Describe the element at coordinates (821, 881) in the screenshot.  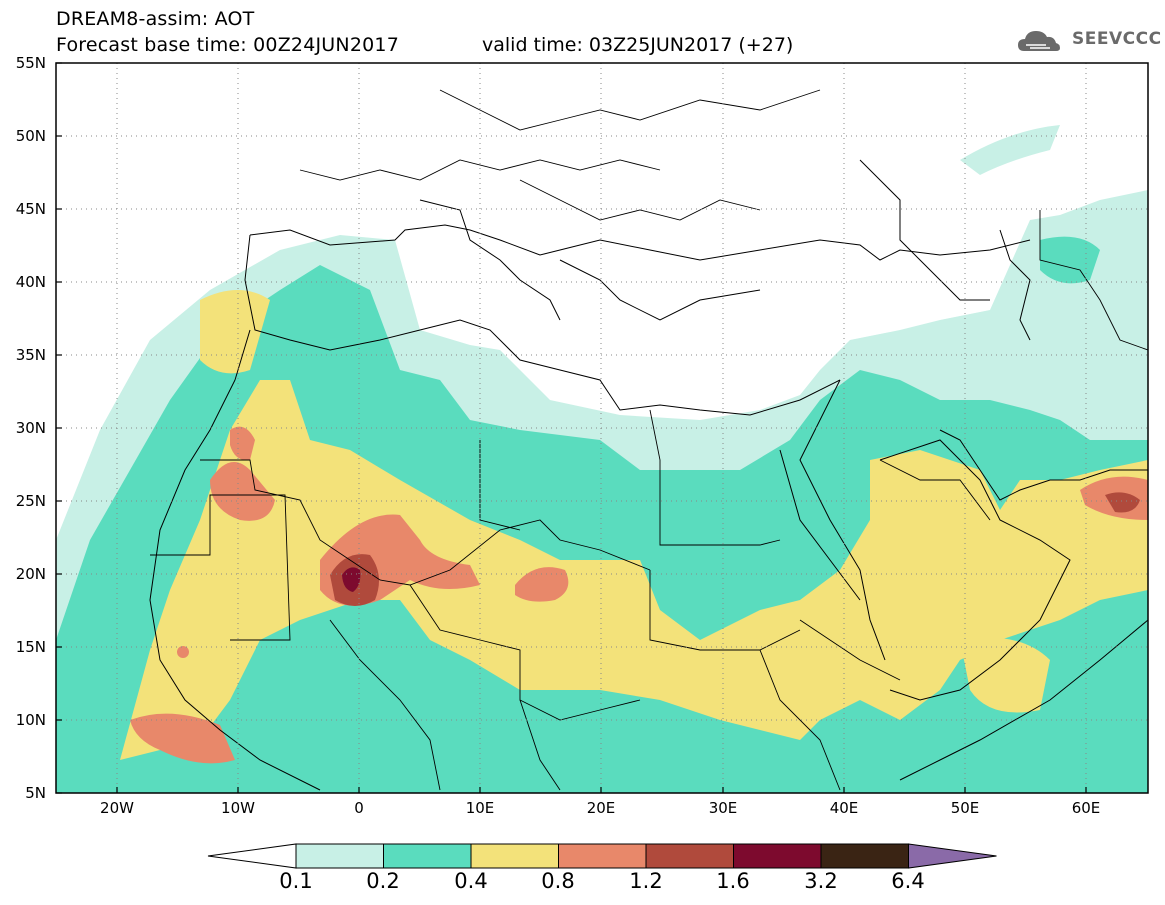
I see `colorbar-label: 3.2` at that location.